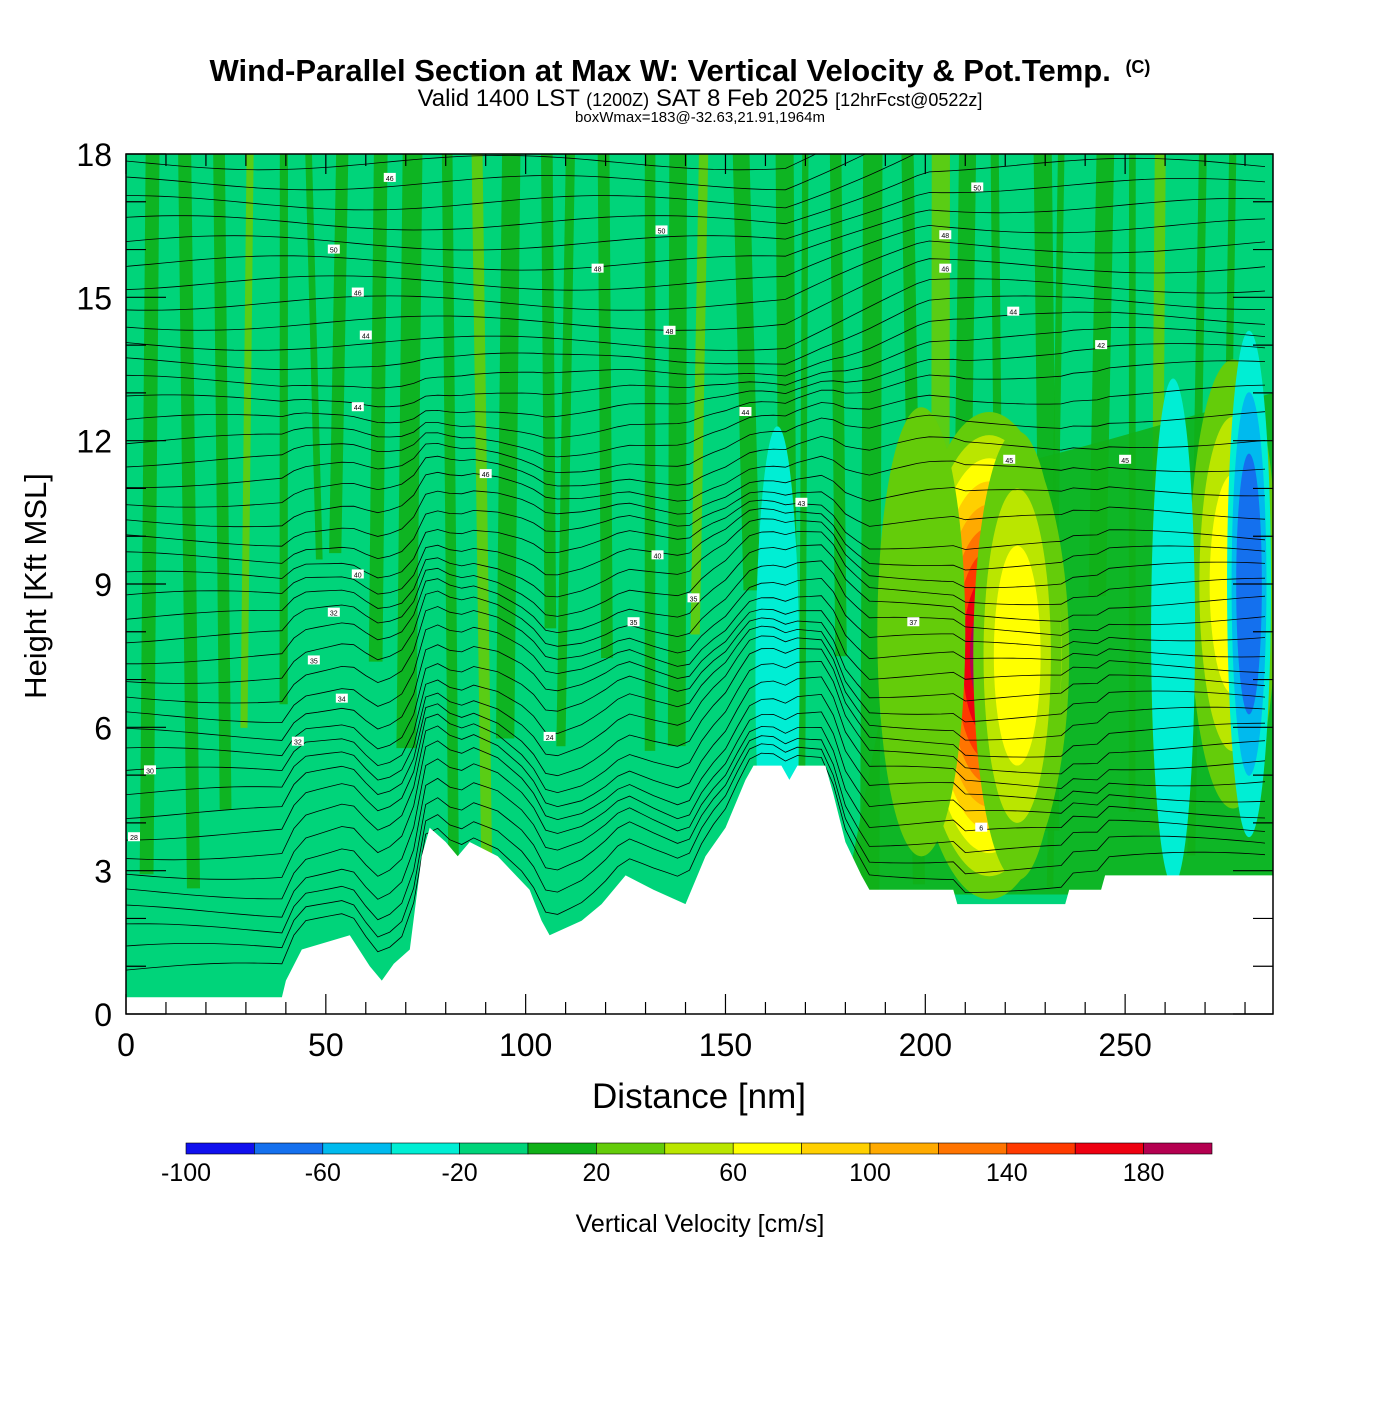  What do you see at coordinates (499, 98) in the screenshot?
I see `valid-time-label: Valid 1400 LST` at bounding box center [499, 98].